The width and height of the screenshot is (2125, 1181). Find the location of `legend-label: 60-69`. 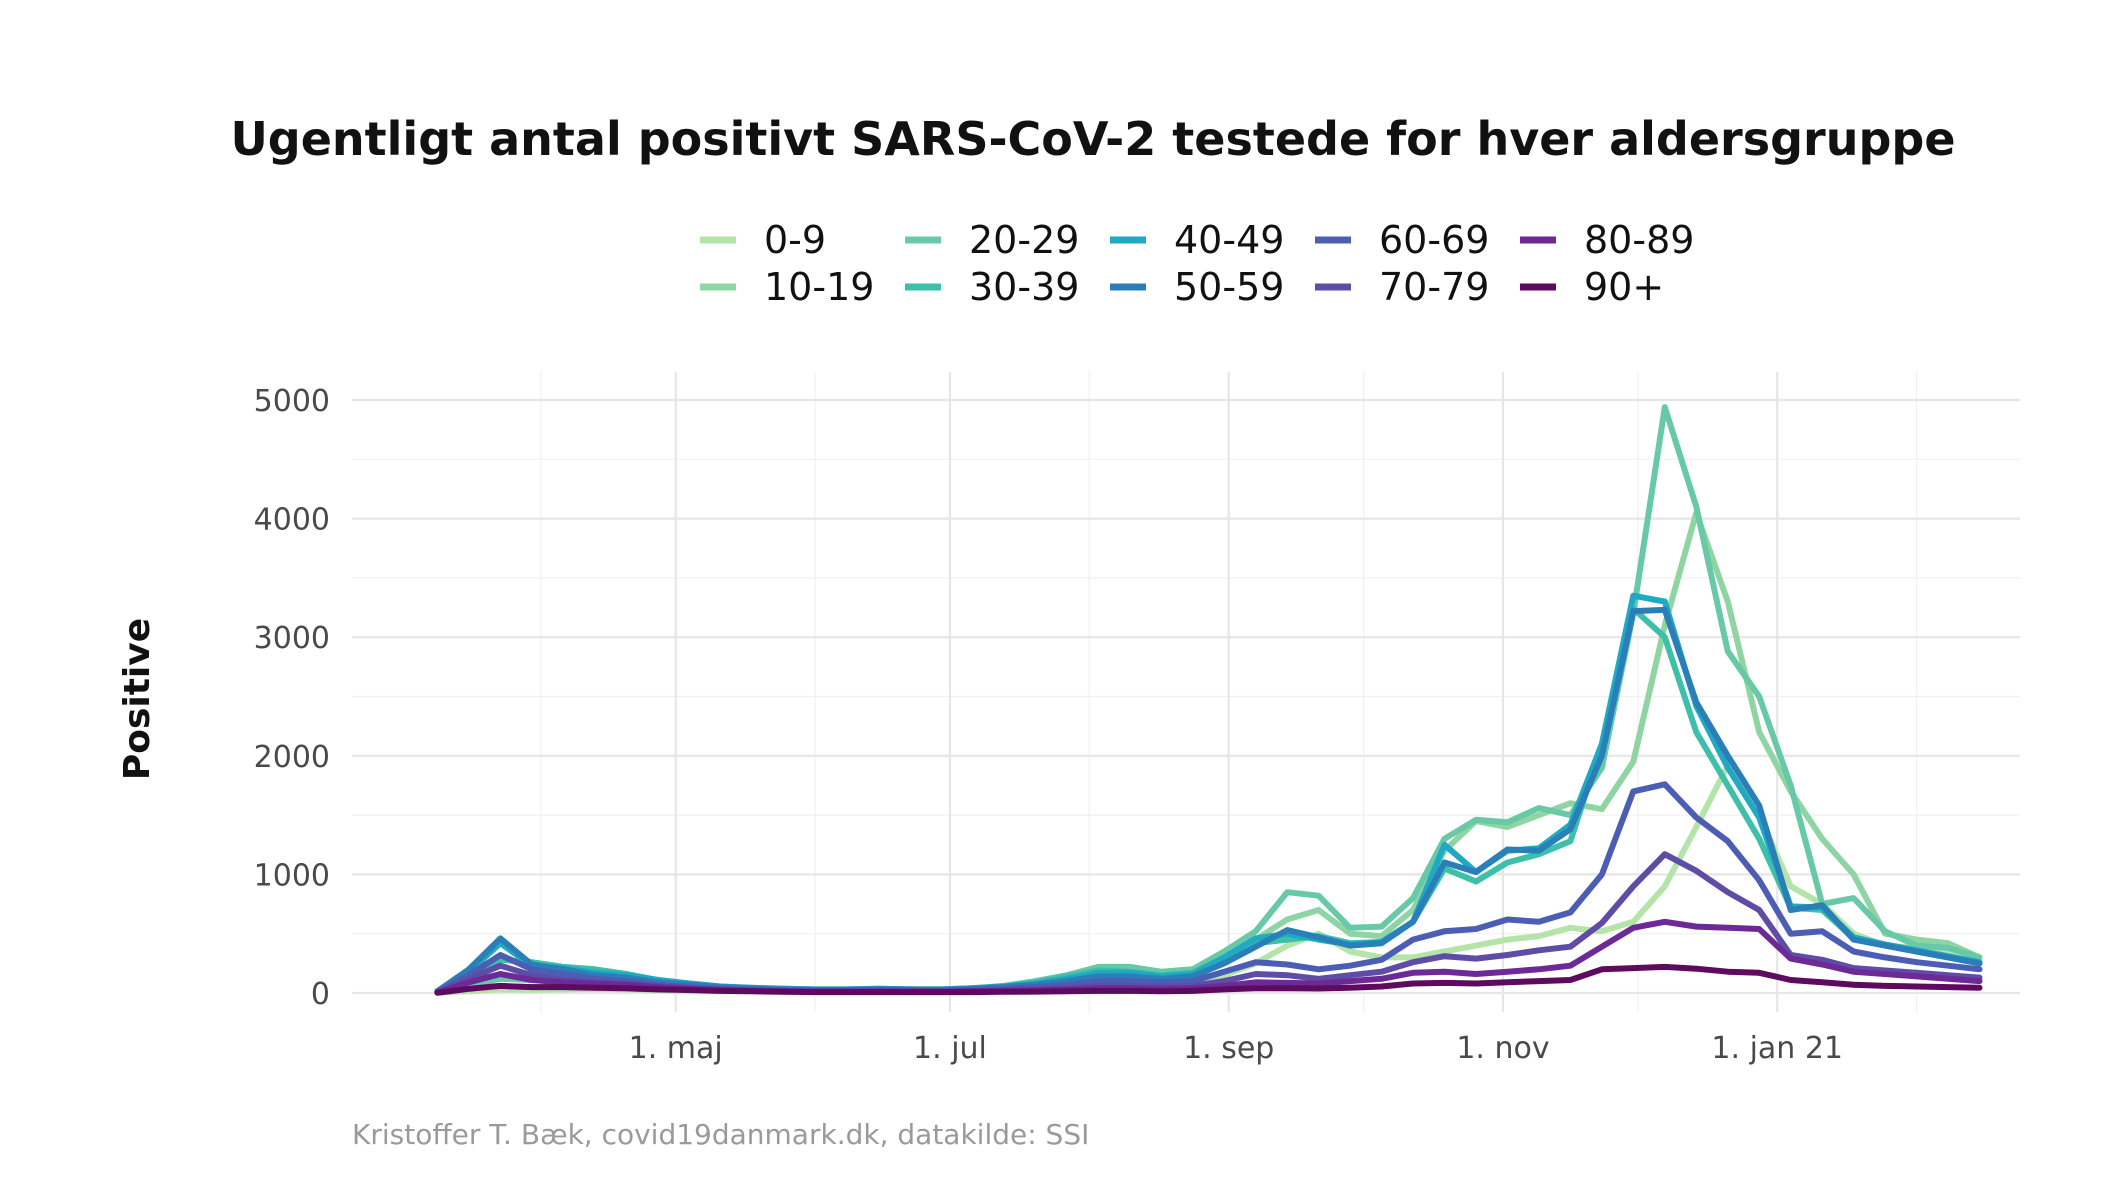

legend-label: 60-69 is located at coordinates (1434, 240).